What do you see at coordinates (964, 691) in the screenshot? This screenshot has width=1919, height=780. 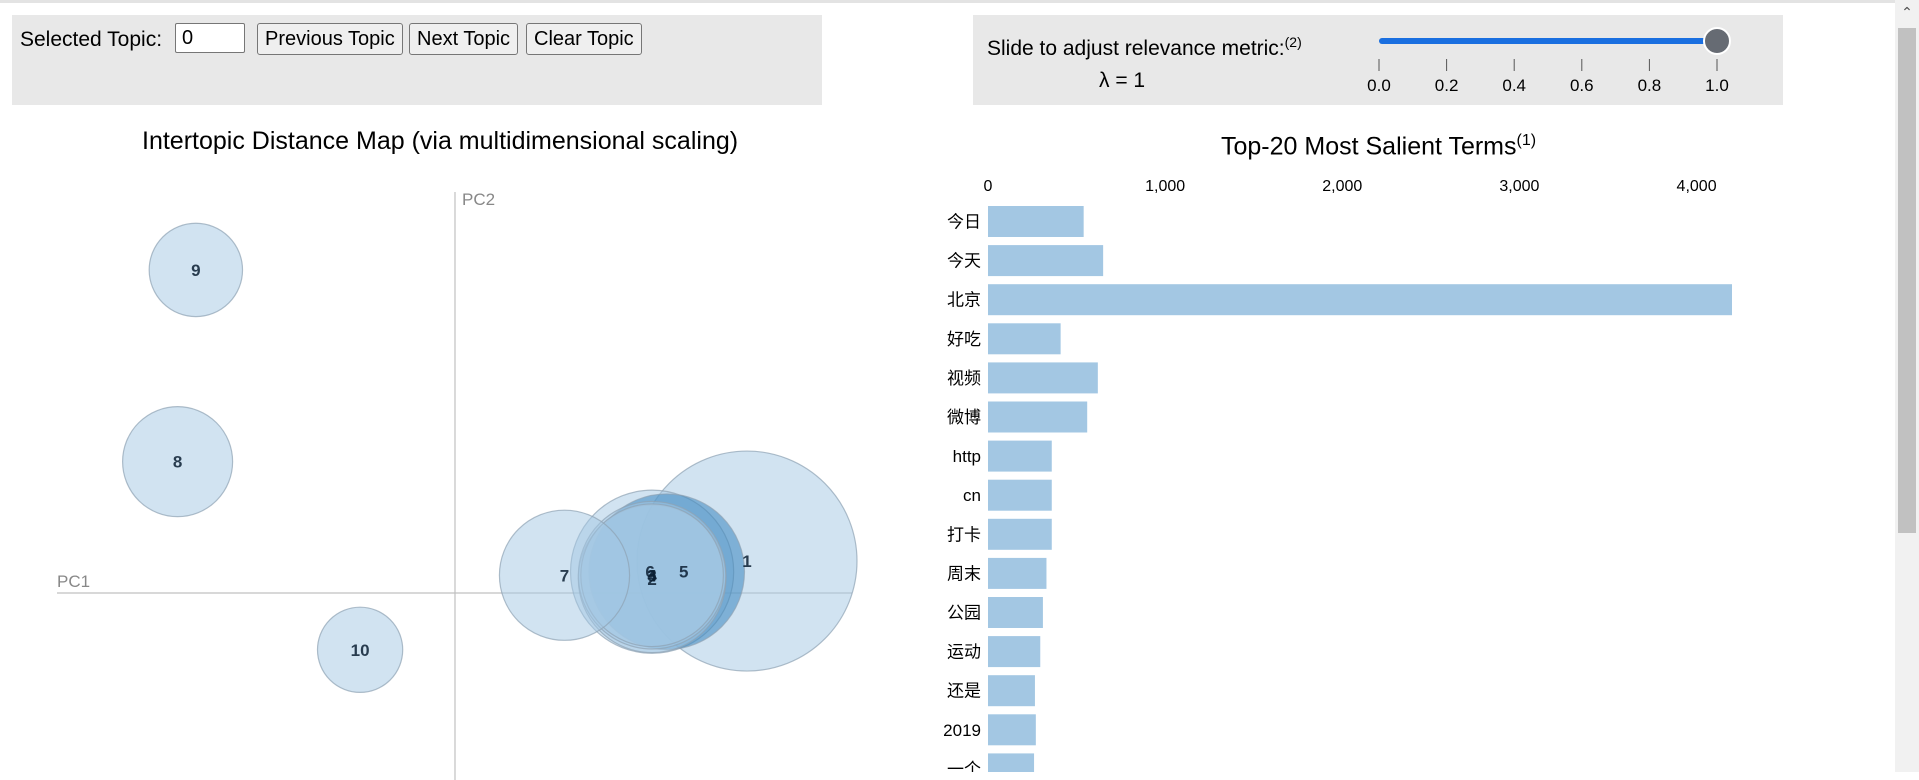 I see `term-label: 还是` at bounding box center [964, 691].